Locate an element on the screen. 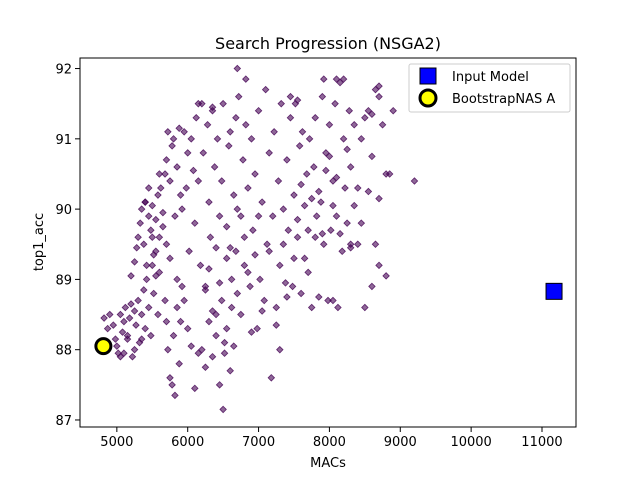 This screenshot has height=480, width=640. x-tick-label: 10000 is located at coordinates (470, 442).